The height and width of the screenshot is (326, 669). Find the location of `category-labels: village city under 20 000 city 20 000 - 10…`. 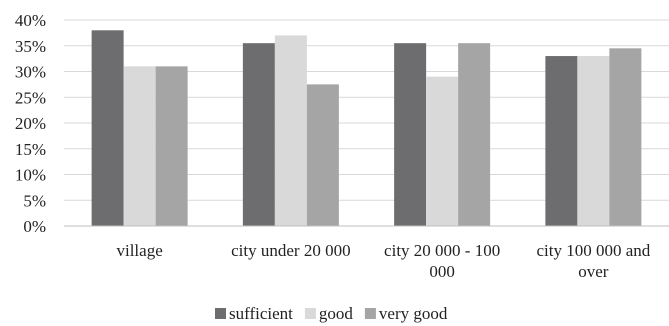

category-labels: village city under 20 000 city 20 000 - 10… is located at coordinates (383, 261).